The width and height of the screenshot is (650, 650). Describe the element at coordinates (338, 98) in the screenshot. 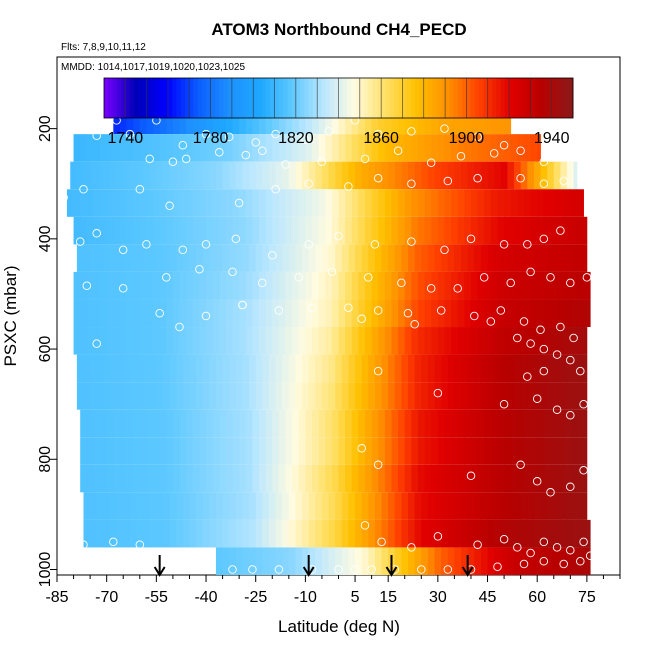

I see `colorbar` at that location.